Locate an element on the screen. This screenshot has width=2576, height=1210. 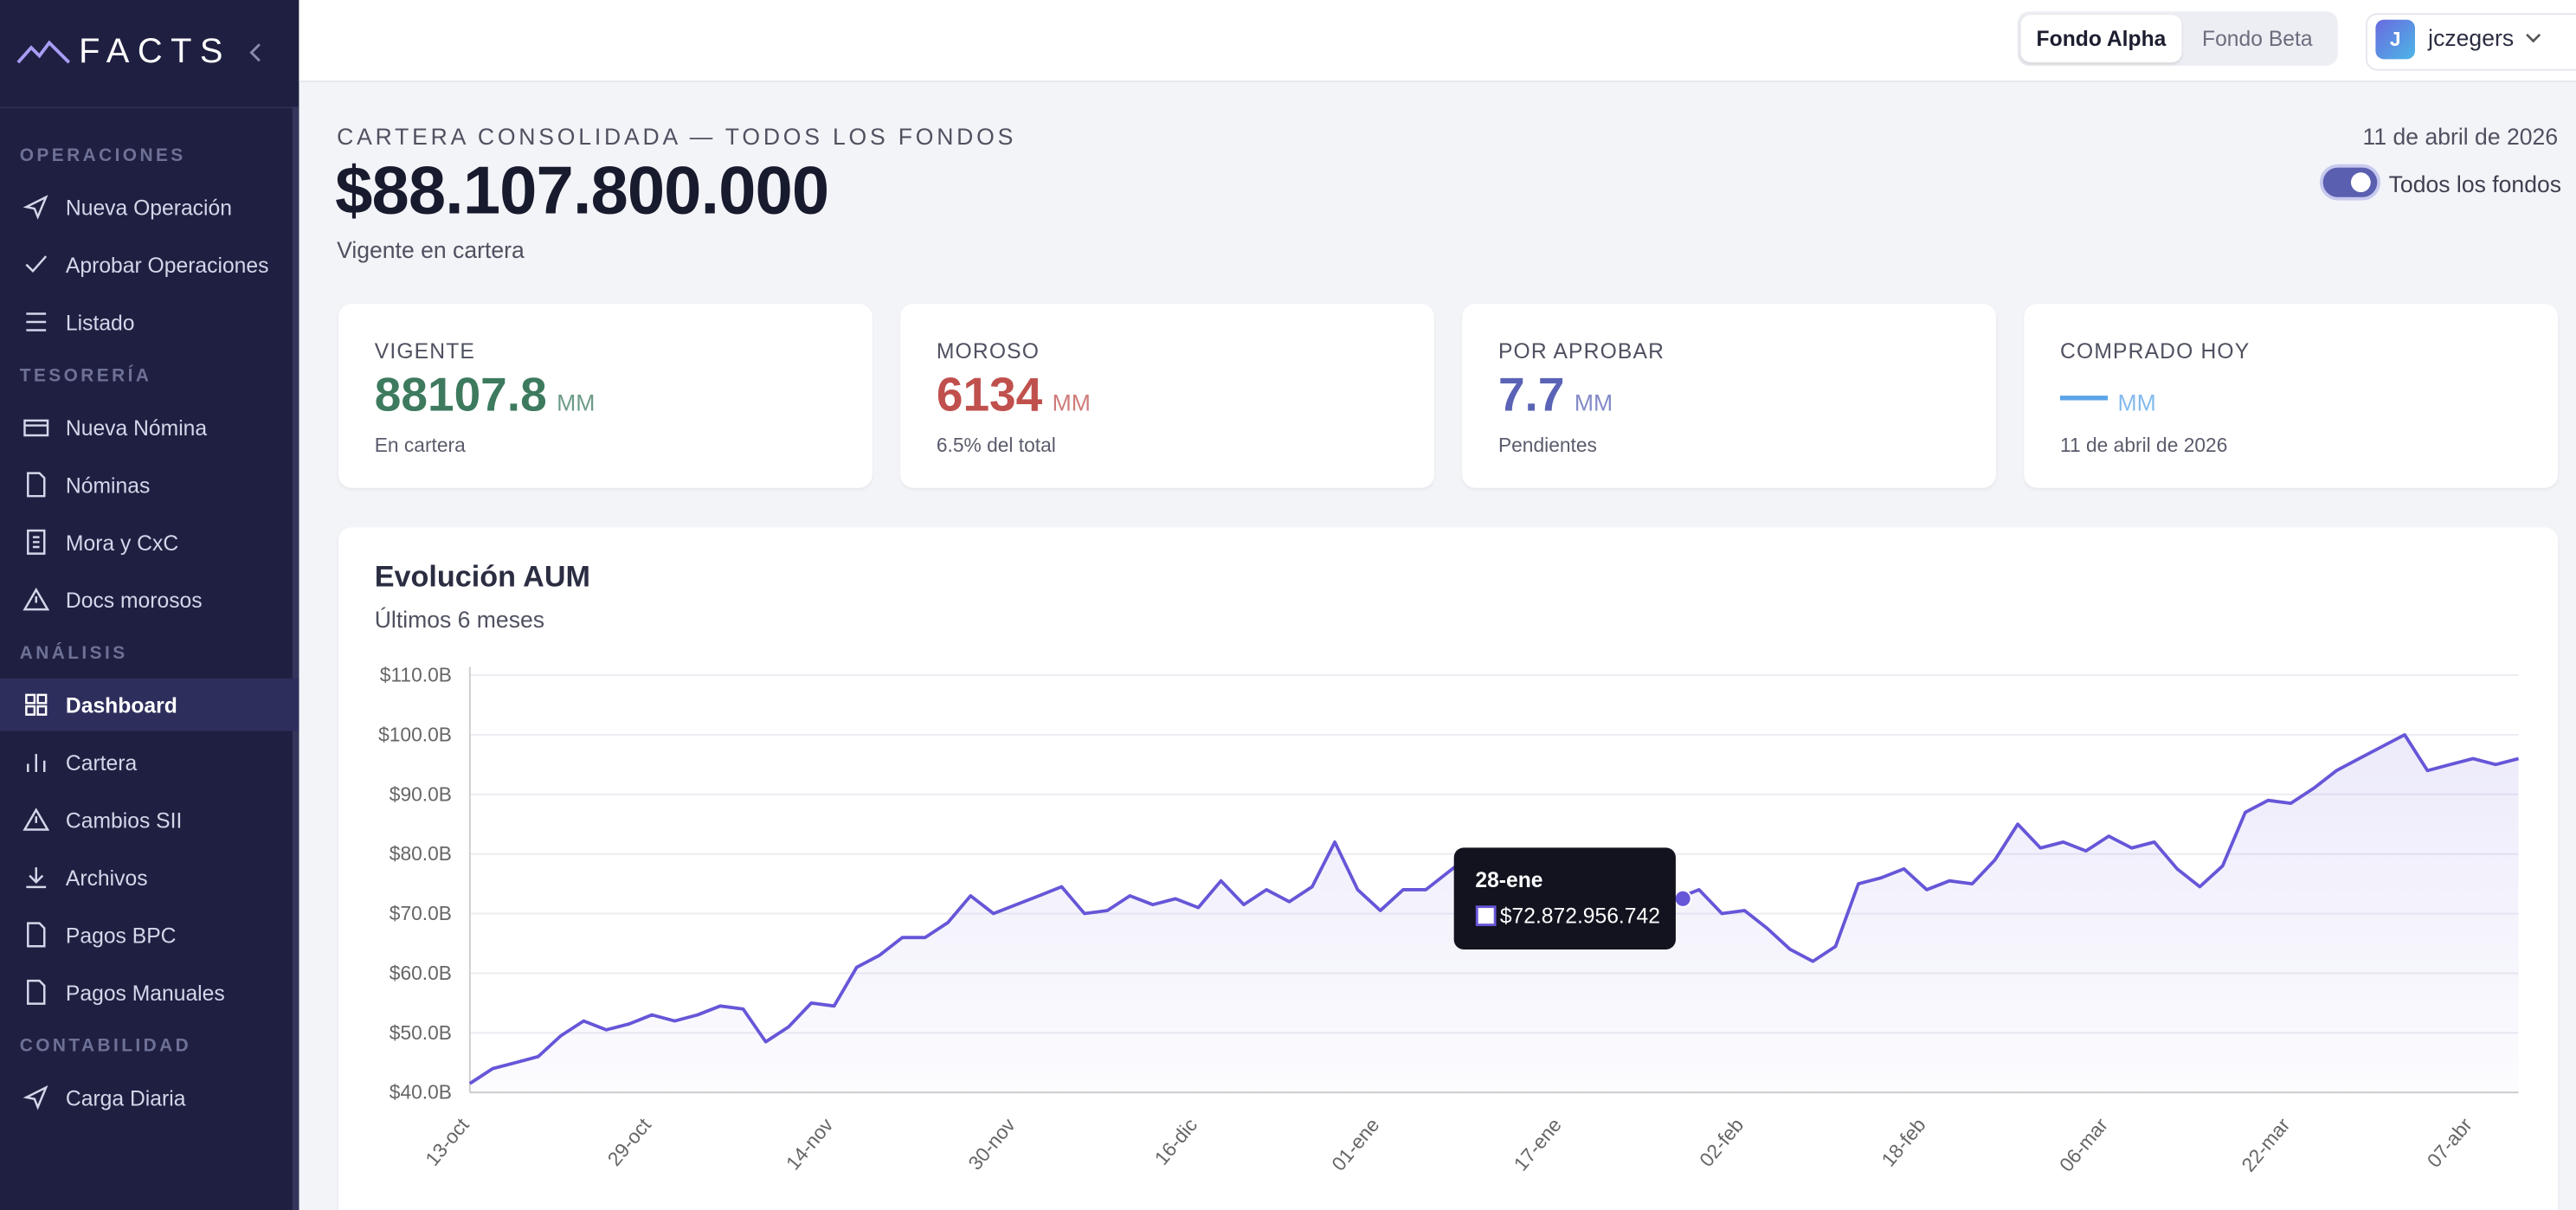
kpi-card: POR APROBAR 7.7 MM Pendientes is located at coordinates (1729, 396).